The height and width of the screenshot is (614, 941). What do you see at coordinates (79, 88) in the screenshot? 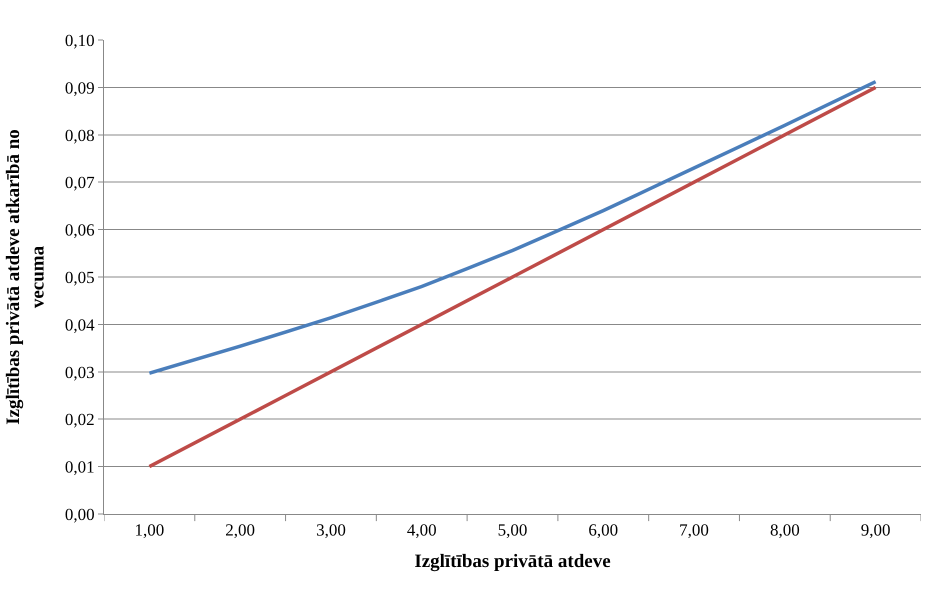
I see `y-tick-label: 0,09` at bounding box center [79, 88].